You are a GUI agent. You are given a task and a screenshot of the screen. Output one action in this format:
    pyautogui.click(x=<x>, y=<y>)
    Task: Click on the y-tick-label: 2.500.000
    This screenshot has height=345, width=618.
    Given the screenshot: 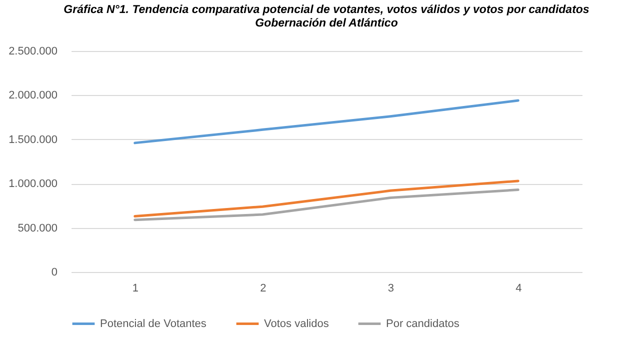 What is the action you would take?
    pyautogui.click(x=33, y=52)
    